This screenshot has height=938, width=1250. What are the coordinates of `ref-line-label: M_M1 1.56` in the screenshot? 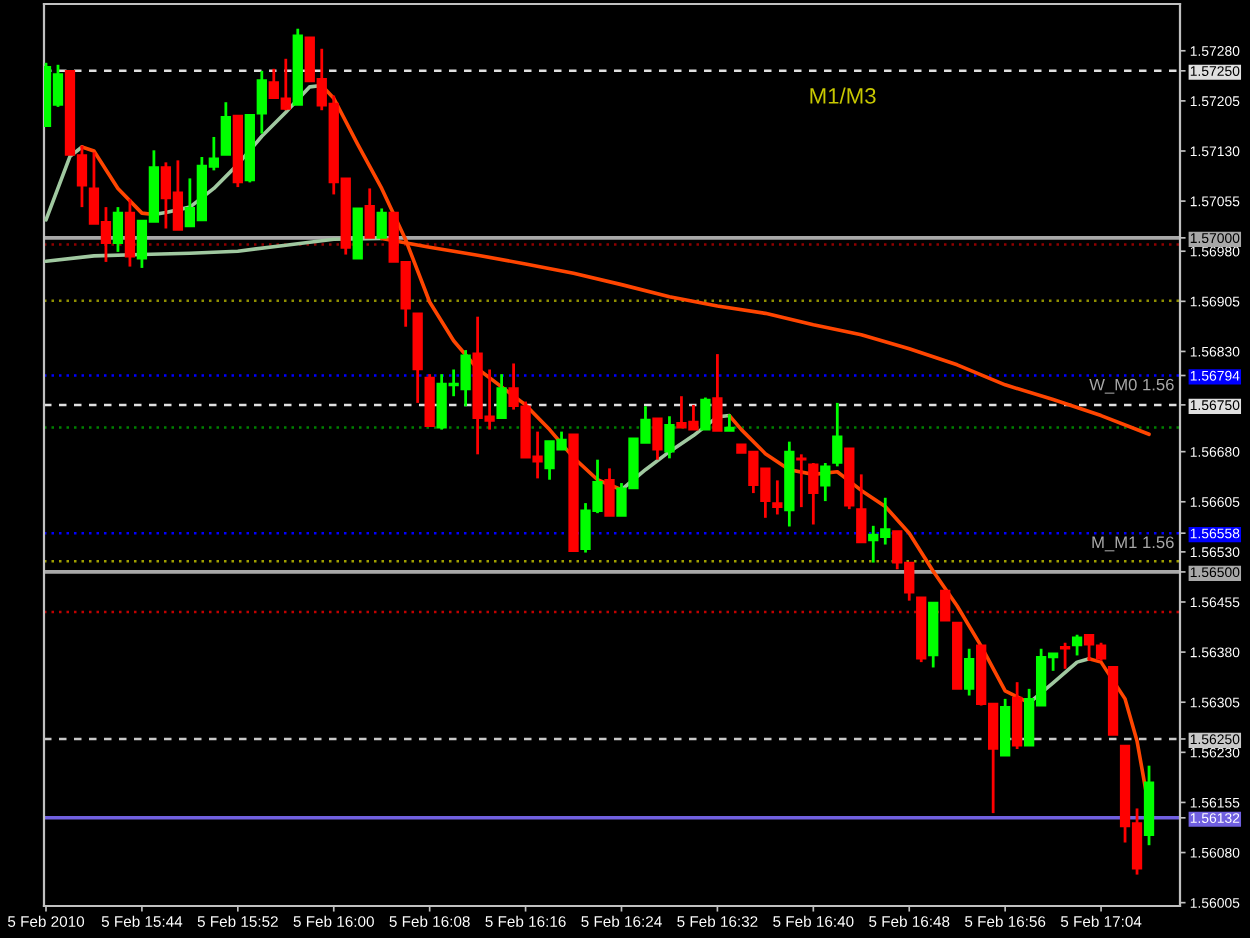 It's located at (1133, 544).